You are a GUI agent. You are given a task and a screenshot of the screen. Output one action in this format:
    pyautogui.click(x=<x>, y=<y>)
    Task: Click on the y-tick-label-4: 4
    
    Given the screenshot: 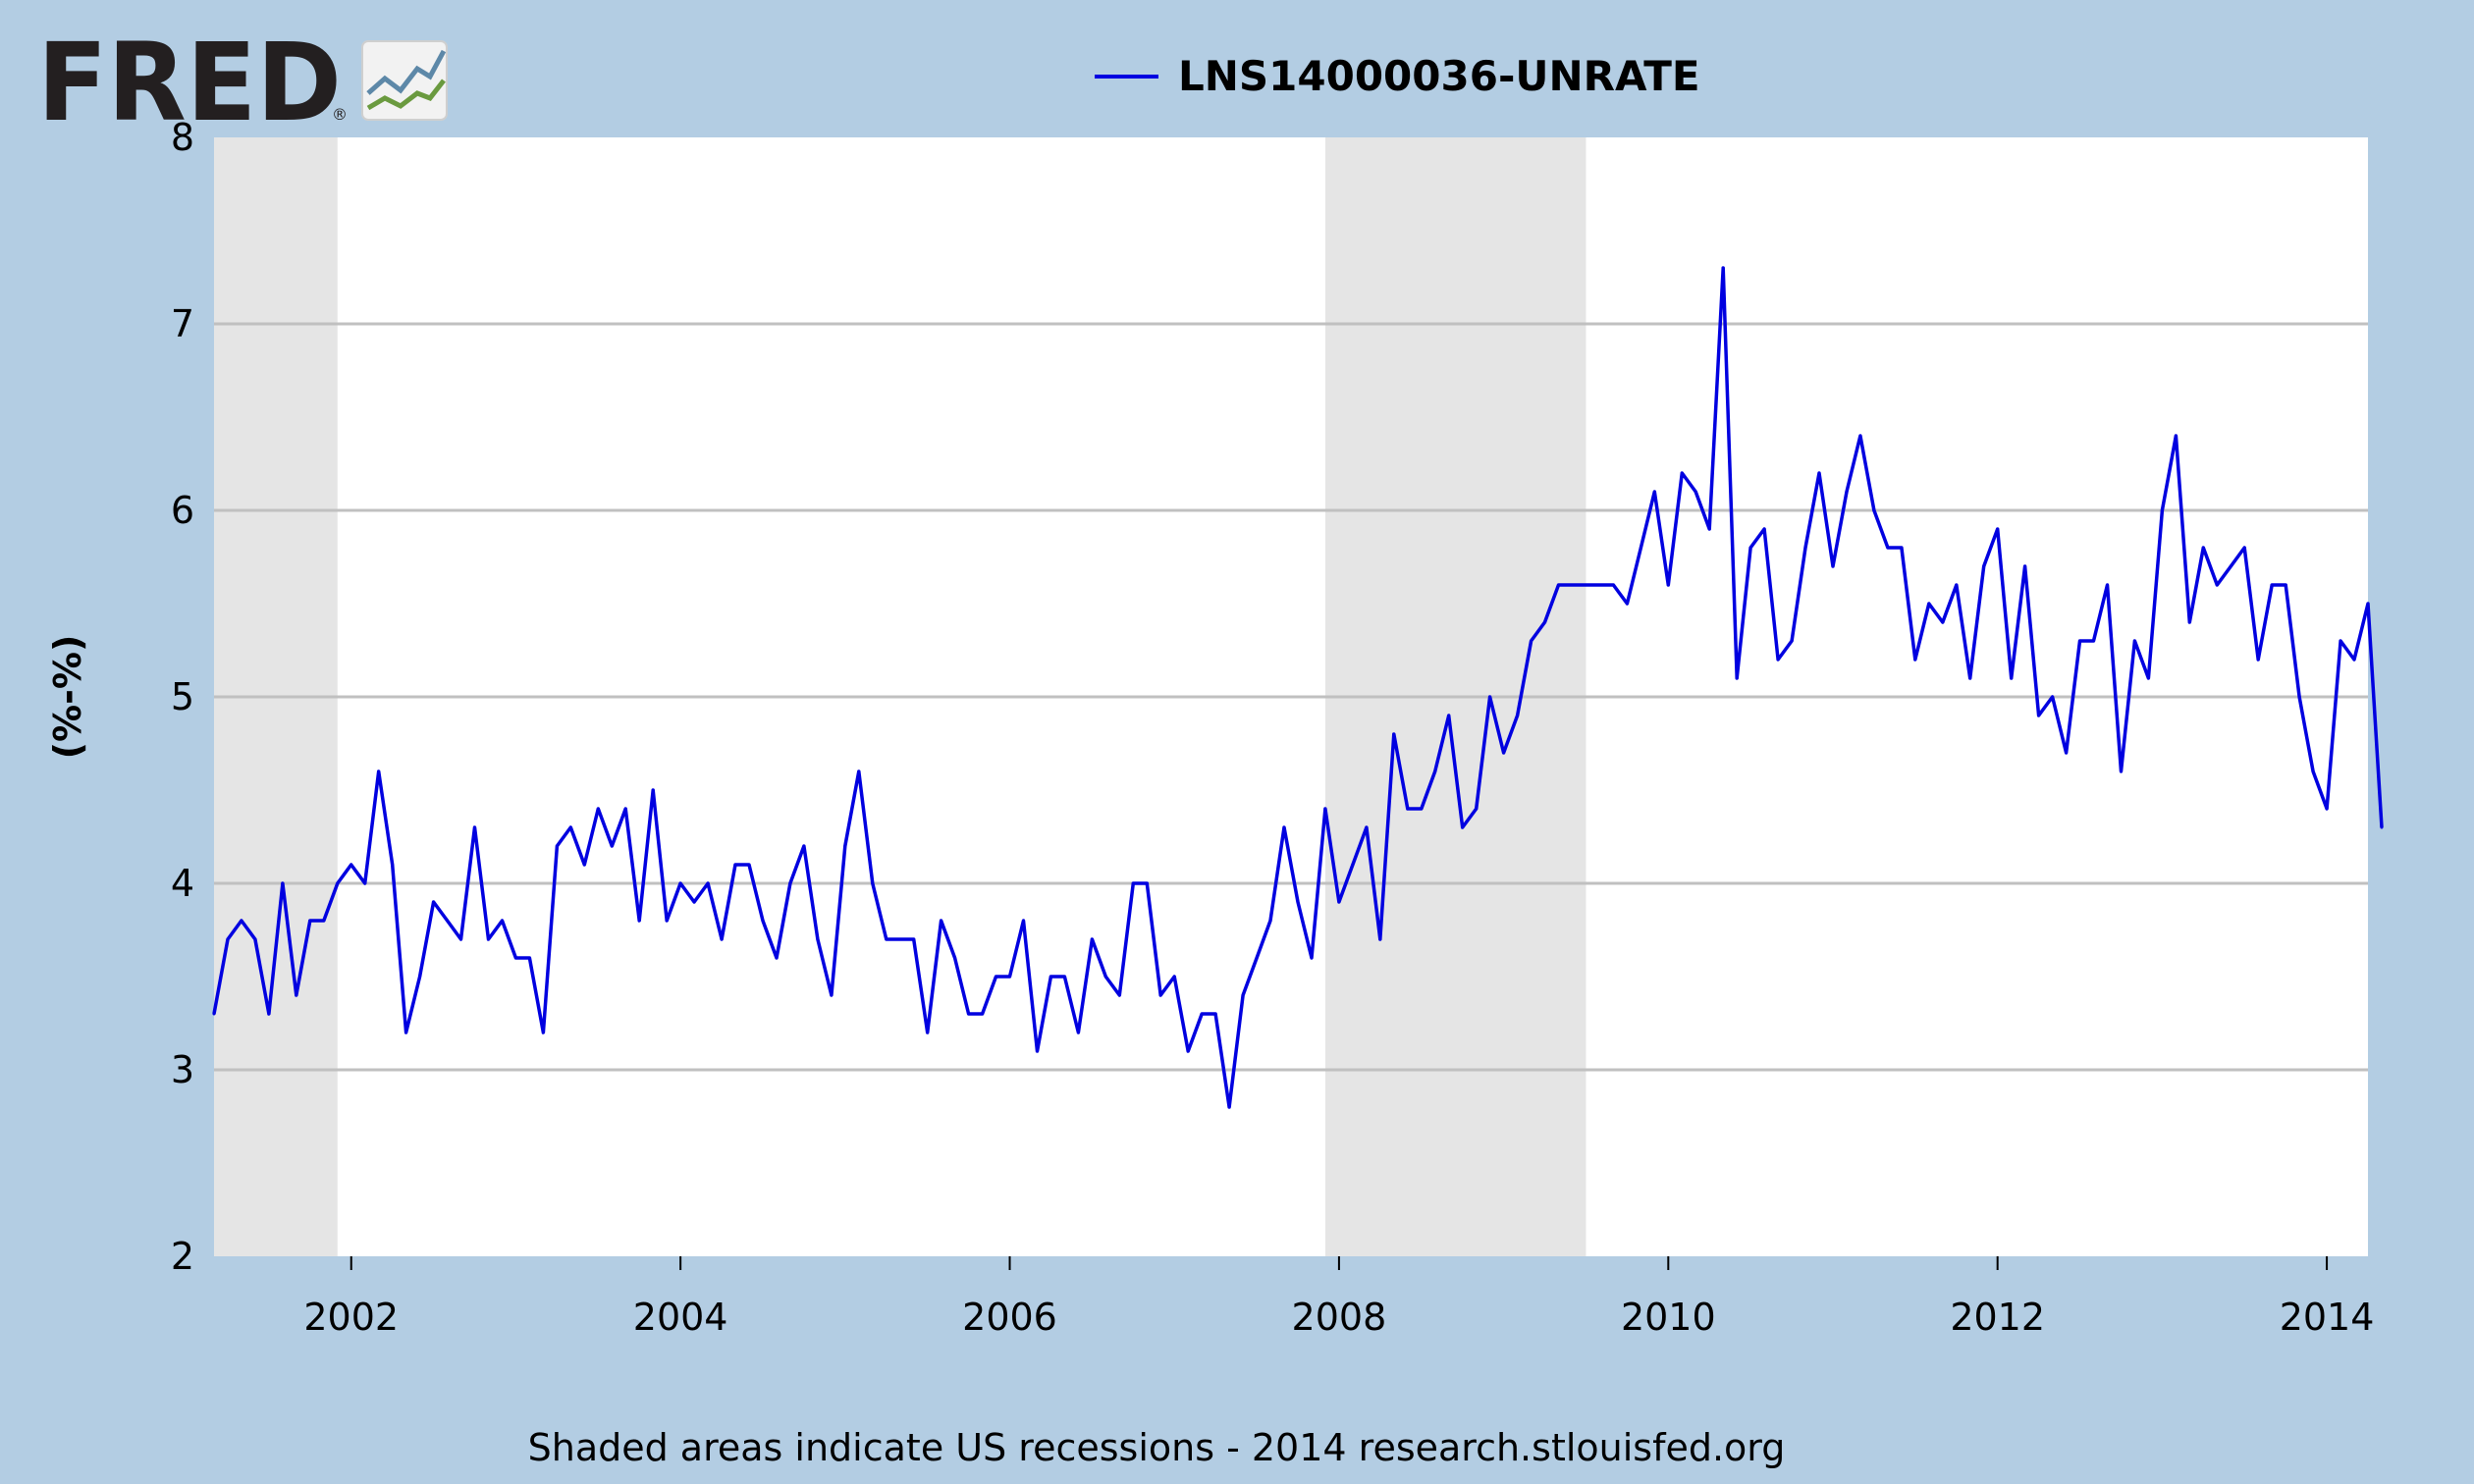 What is the action you would take?
    pyautogui.click(x=182, y=883)
    